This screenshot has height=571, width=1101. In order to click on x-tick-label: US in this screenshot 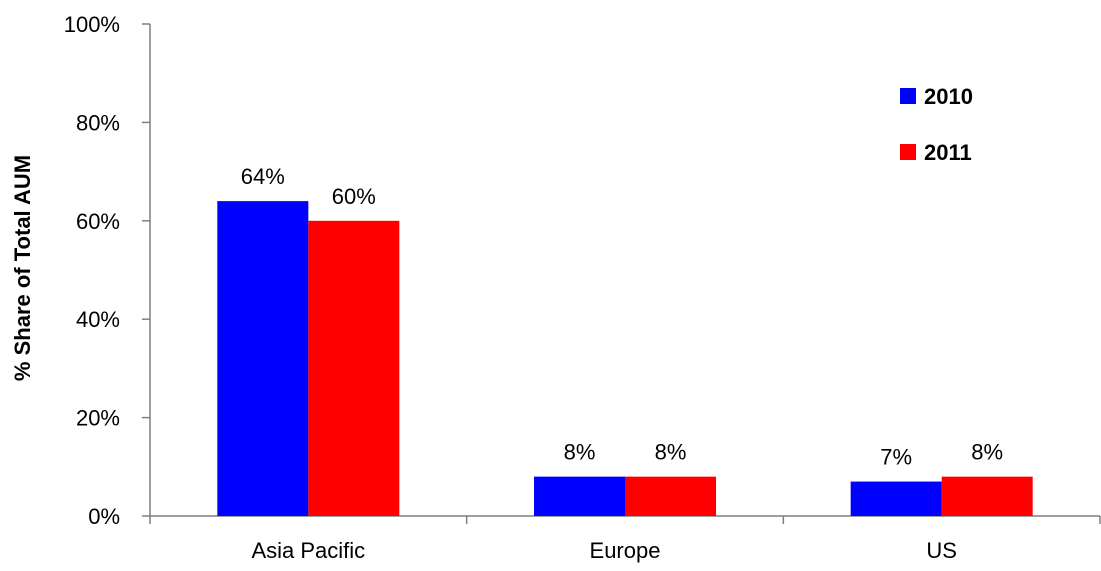, I will do `click(941, 550)`.